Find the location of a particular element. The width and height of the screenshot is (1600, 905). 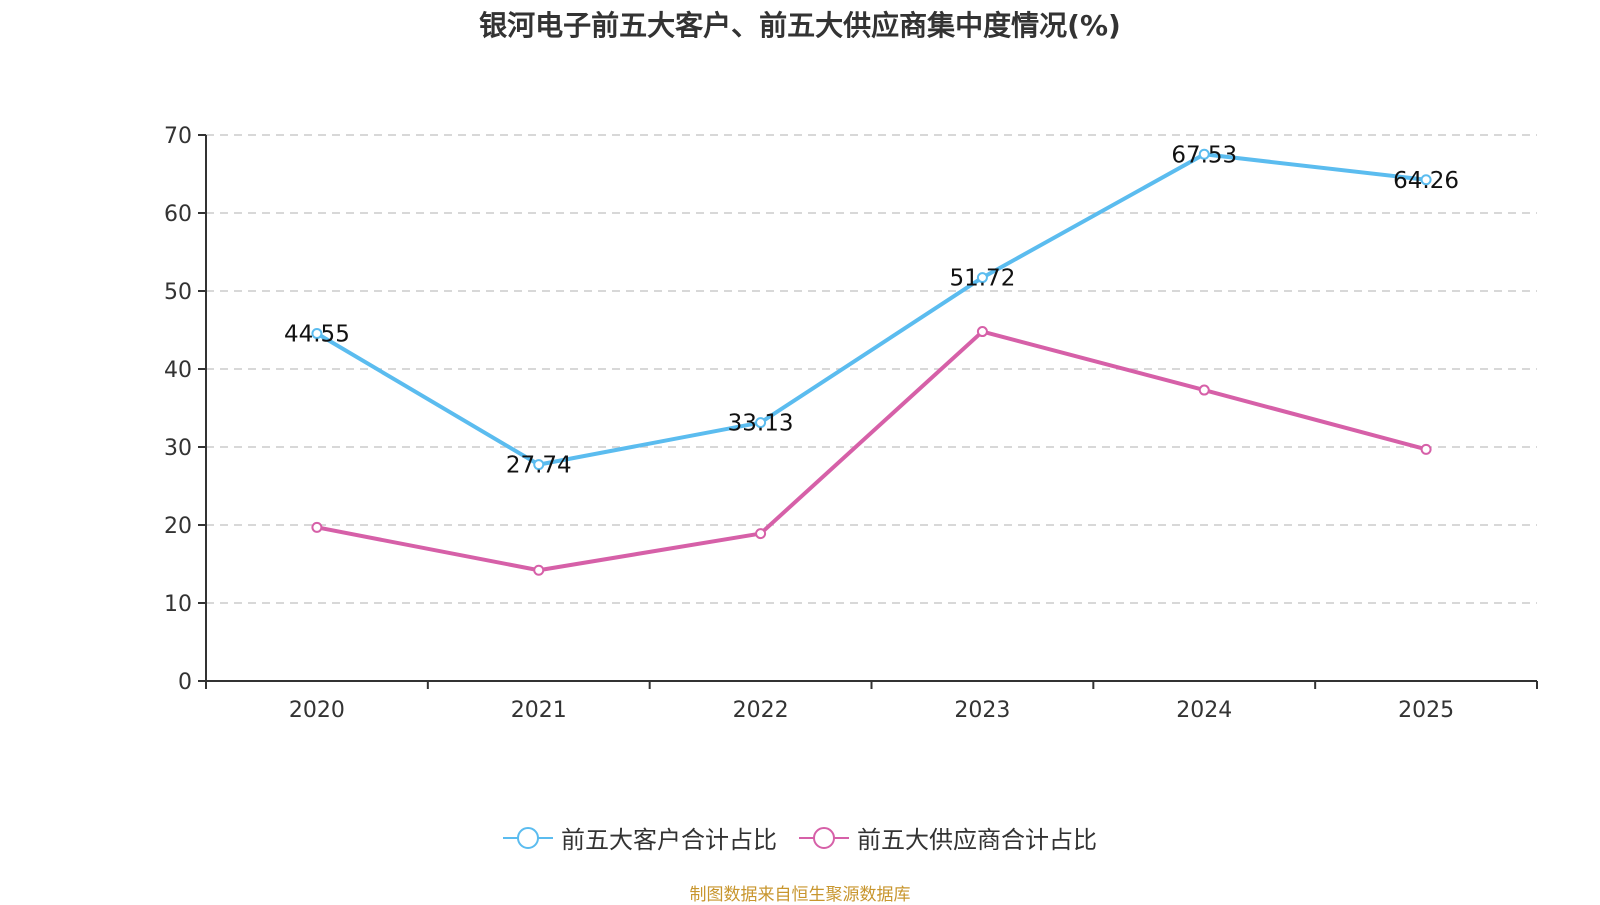

y-tick-label: 50 is located at coordinates (178, 292).